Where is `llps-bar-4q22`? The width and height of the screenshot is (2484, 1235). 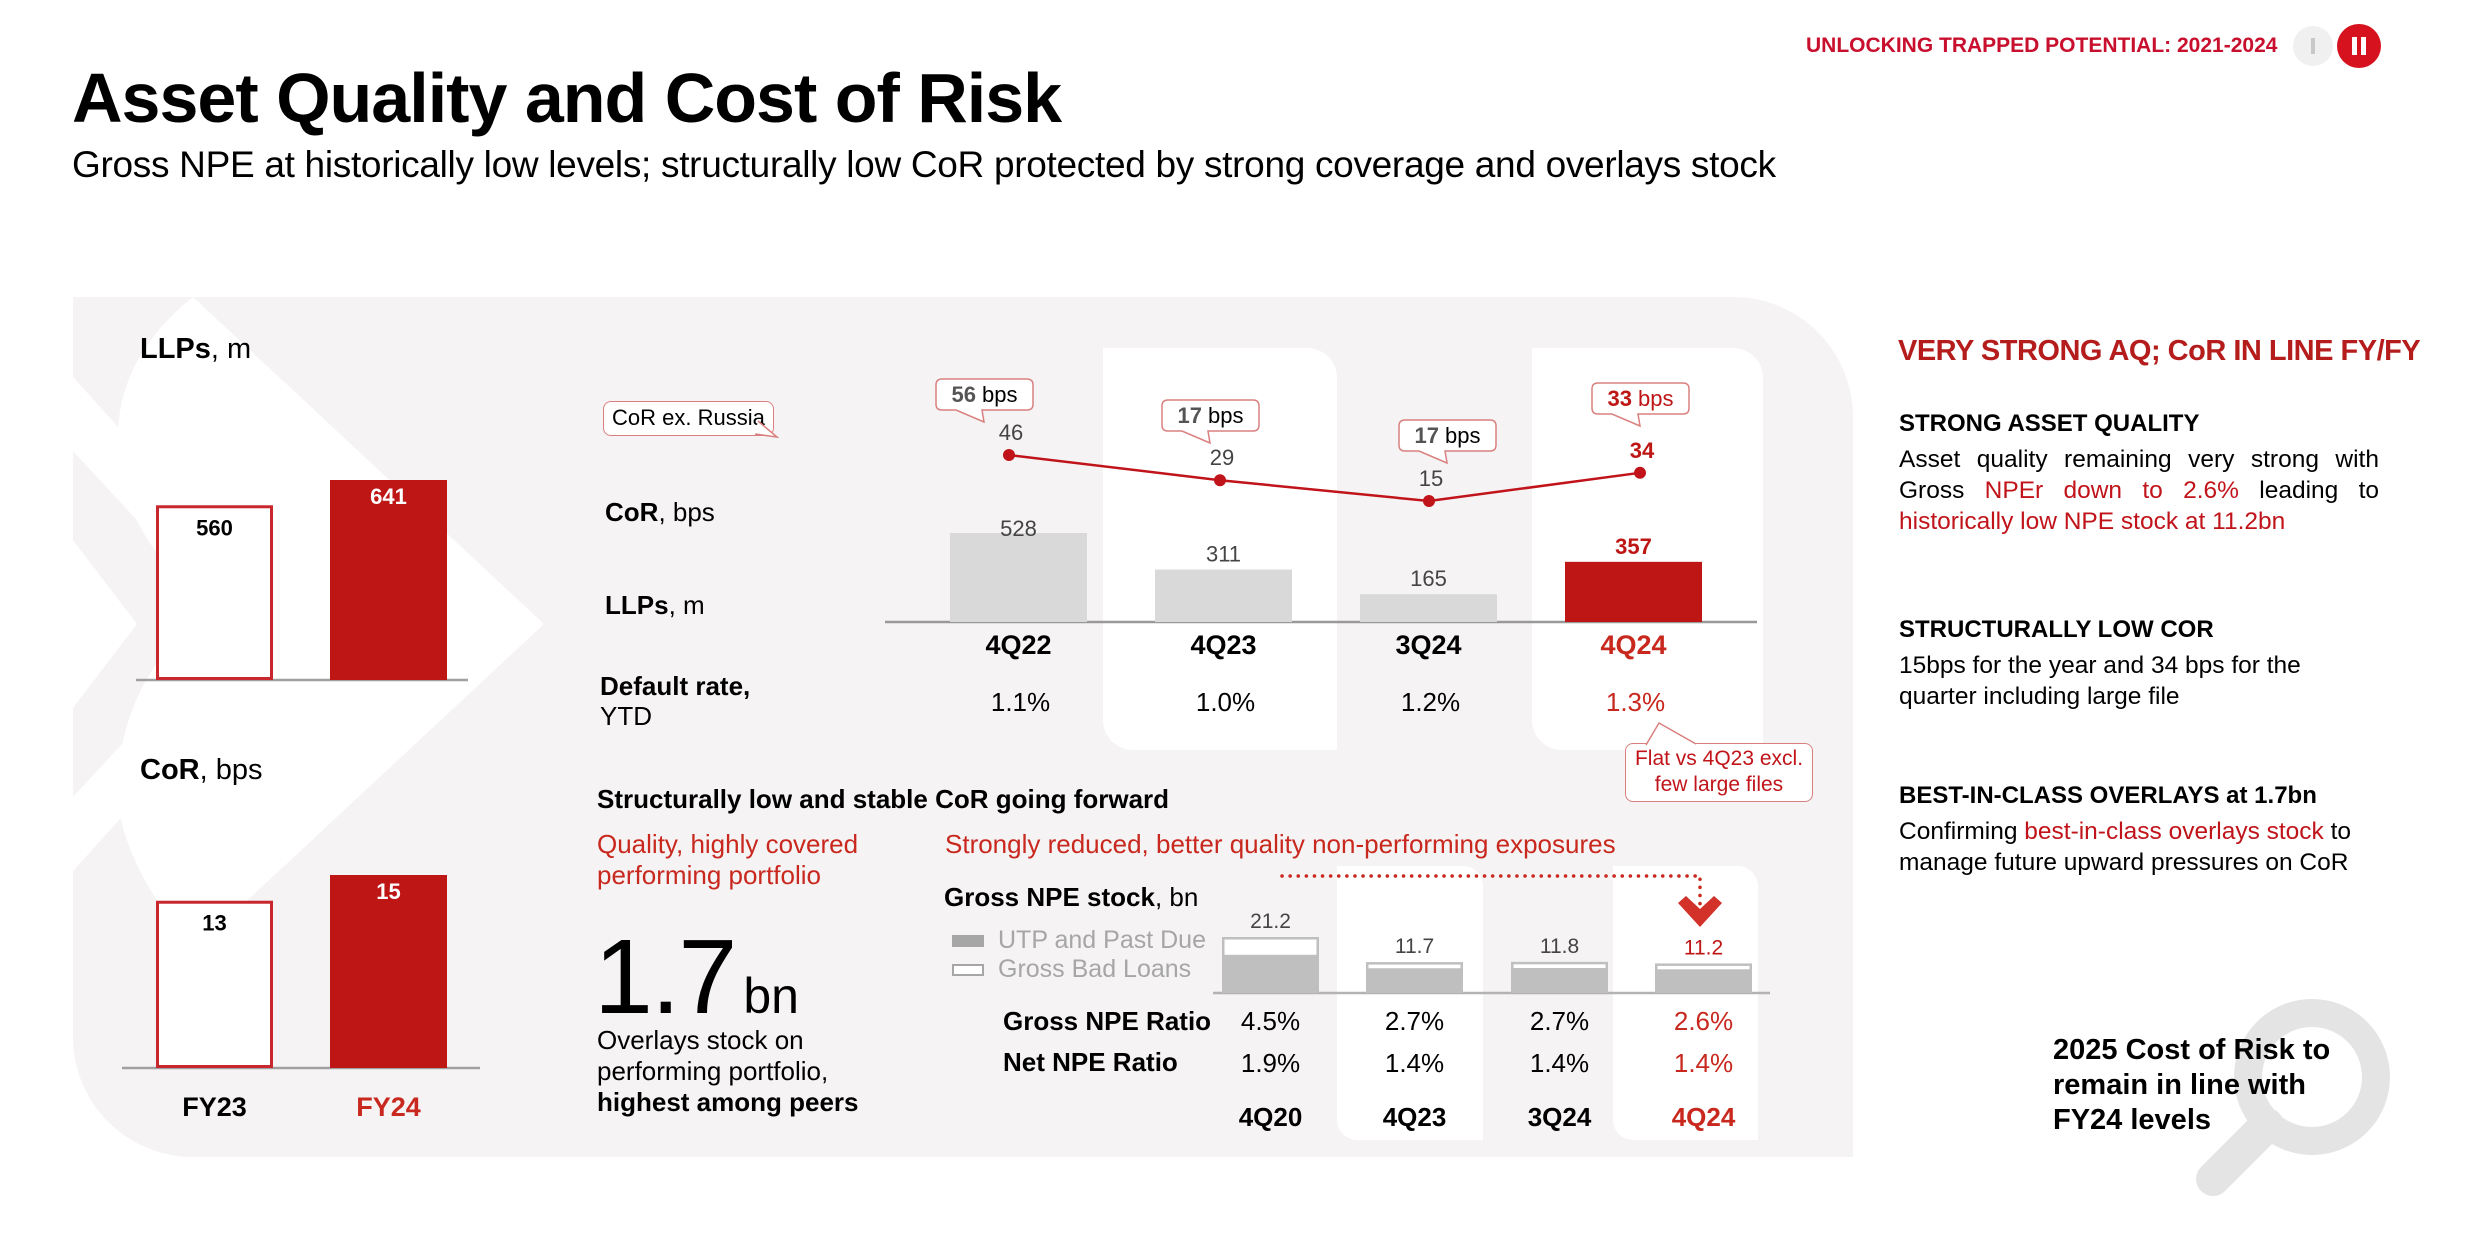 llps-bar-4q22 is located at coordinates (1018, 577).